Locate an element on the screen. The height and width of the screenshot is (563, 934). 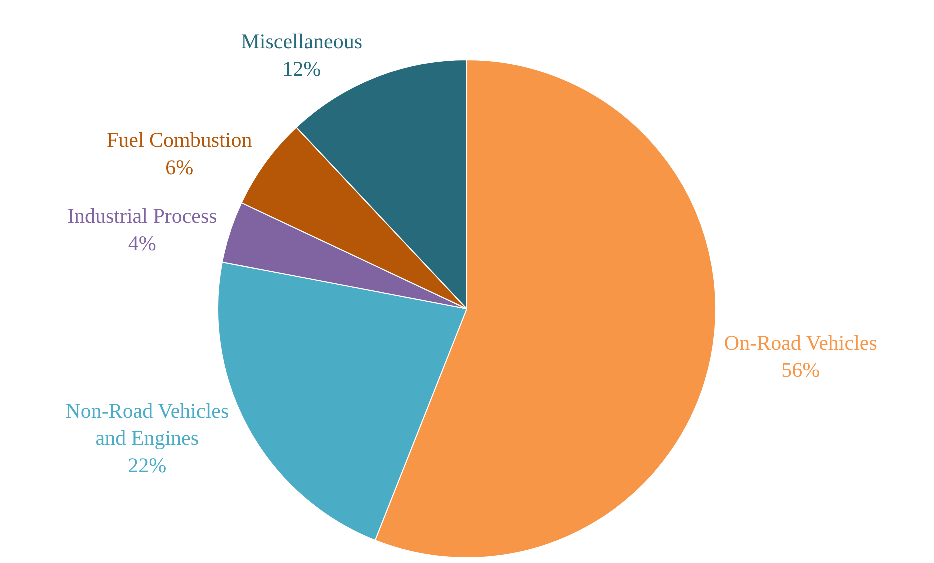
slice-label: Industrial Process is located at coordinates (142, 216).